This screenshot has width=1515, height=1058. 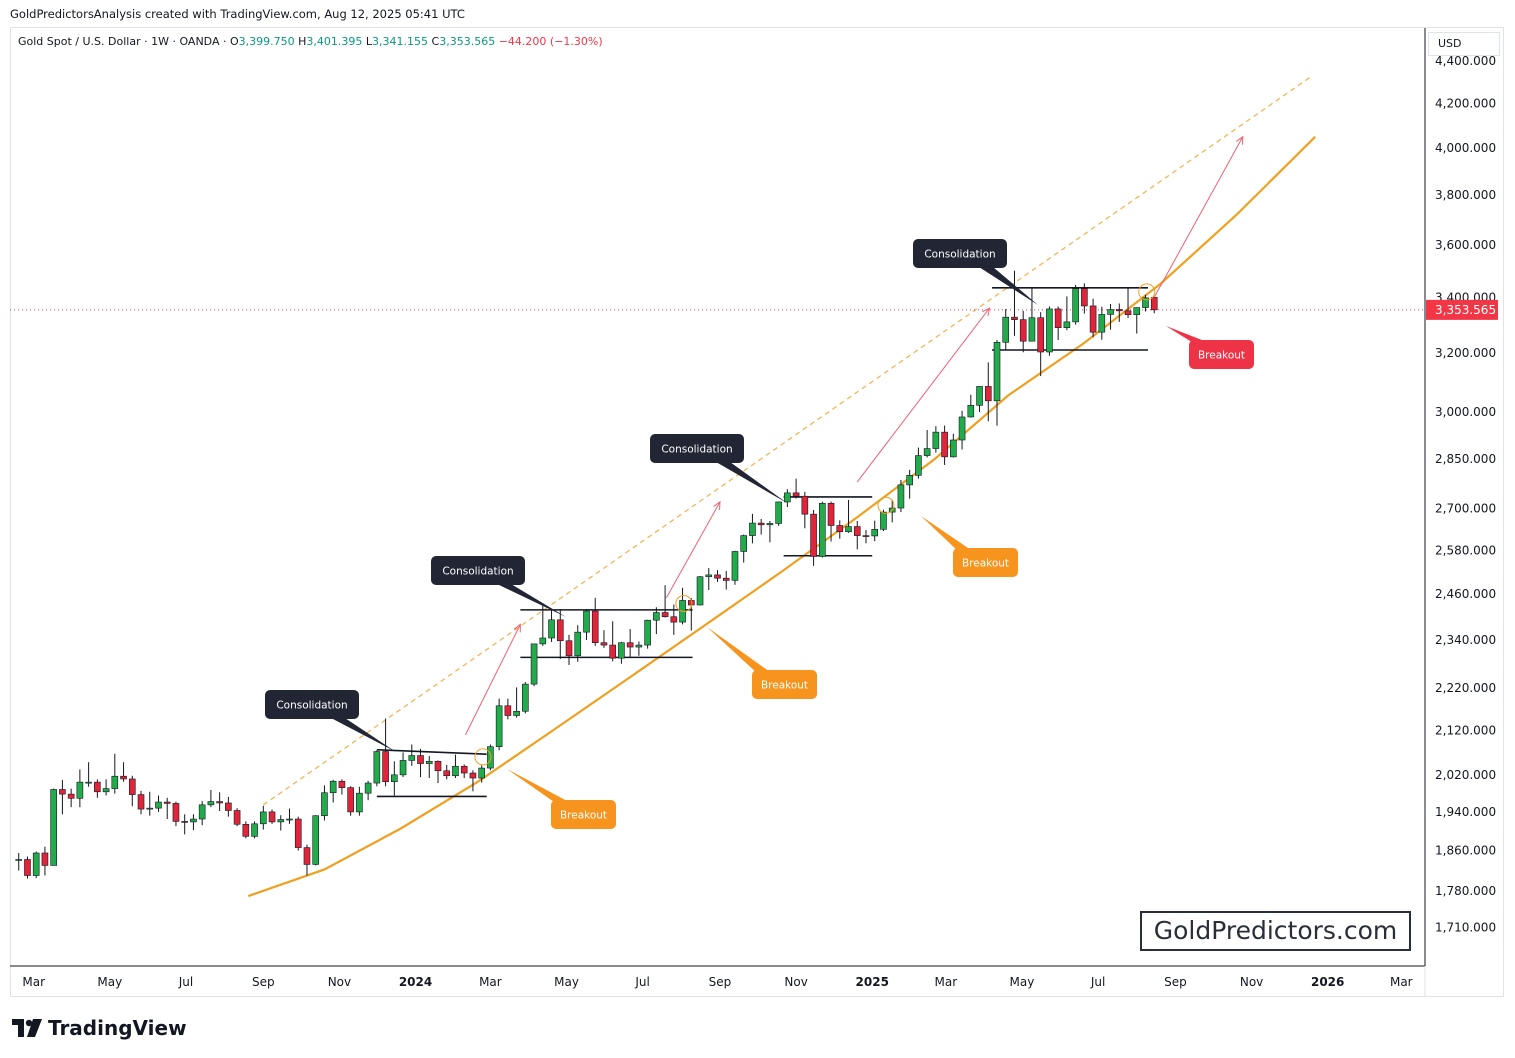 I want to click on consolidation-callout, so click(x=960, y=253).